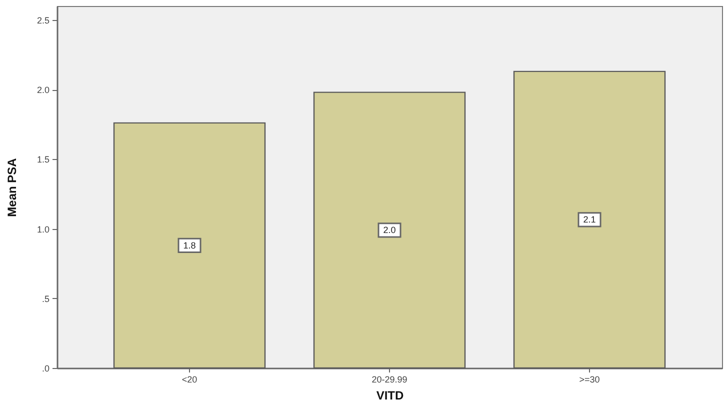  Describe the element at coordinates (46, 299) in the screenshot. I see `y-tick-label: .5` at that location.